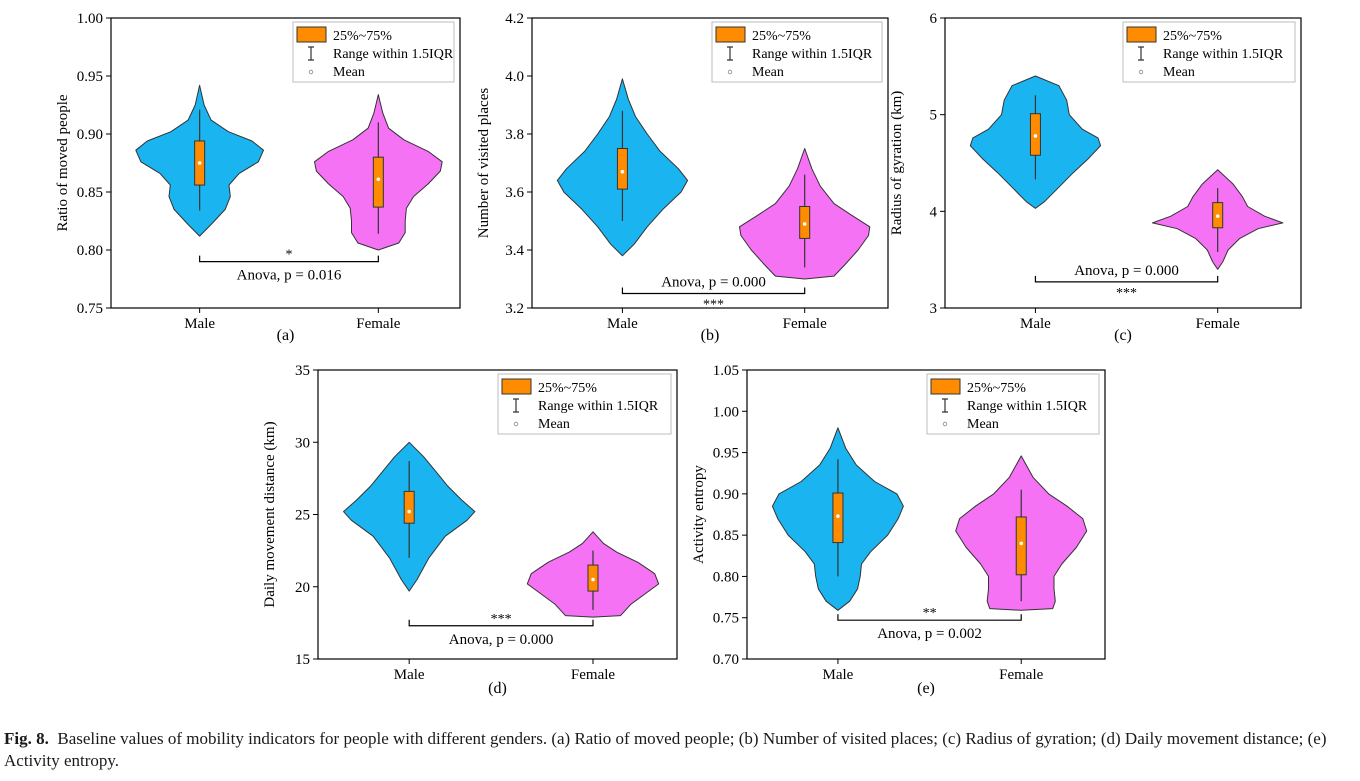 This screenshot has width=1360, height=781. Describe the element at coordinates (726, 577) in the screenshot. I see `y-tick-label: 0.80` at that location.